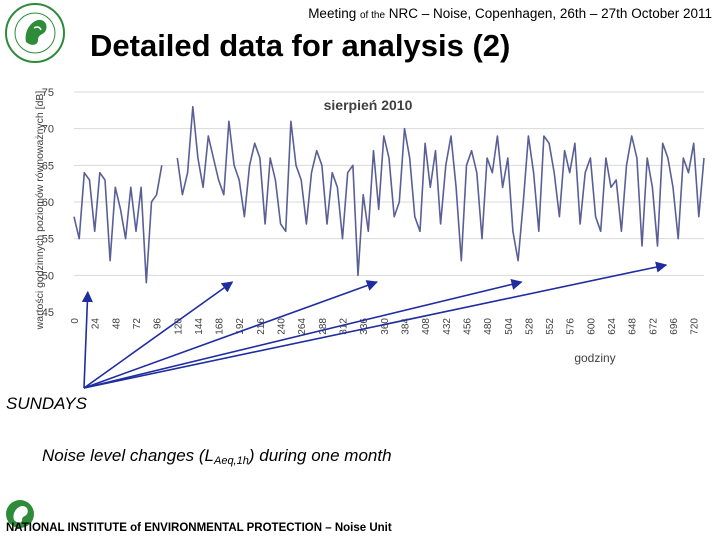 The image size is (720, 540). Describe the element at coordinates (364, 326) in the screenshot. I see `x-tick-label: 336` at that location.